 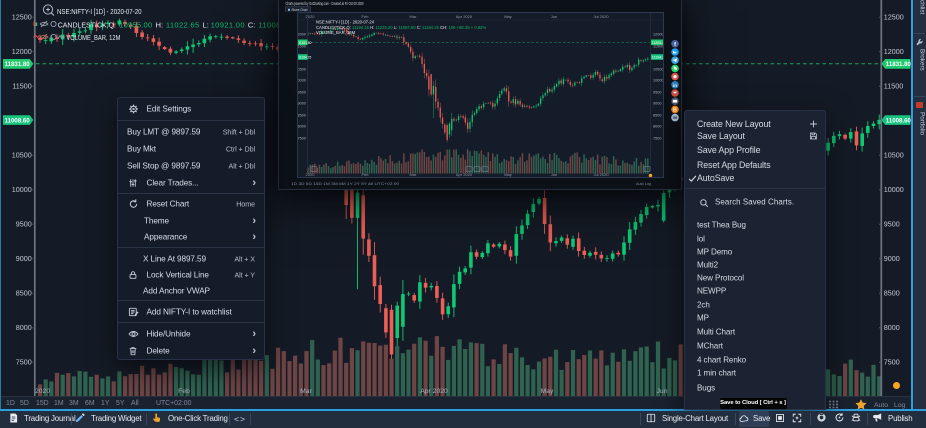 What do you see at coordinates (881, 405) in the screenshot?
I see `svg-text: Auto` at bounding box center [881, 405].